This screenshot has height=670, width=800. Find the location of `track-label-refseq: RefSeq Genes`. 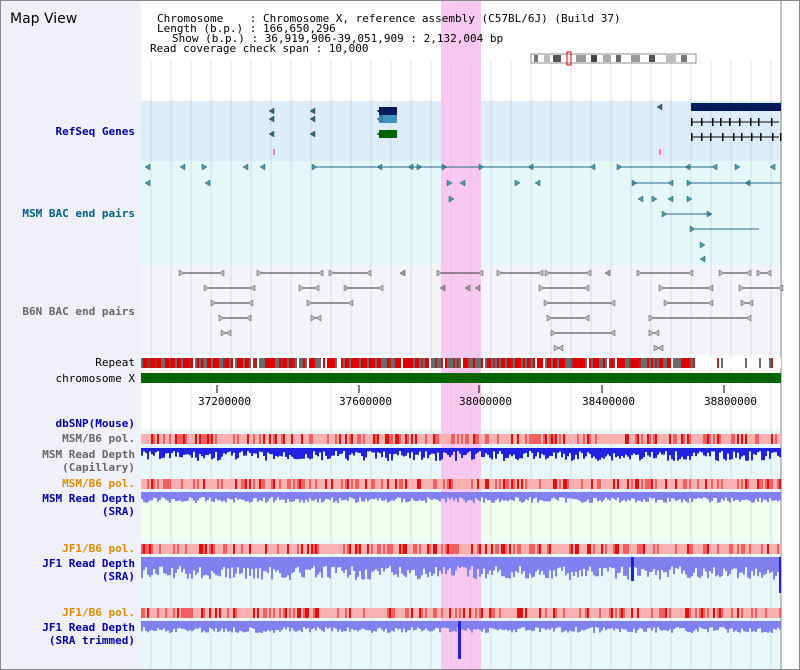

track-label-refseq: RefSeq Genes is located at coordinates (95, 131).